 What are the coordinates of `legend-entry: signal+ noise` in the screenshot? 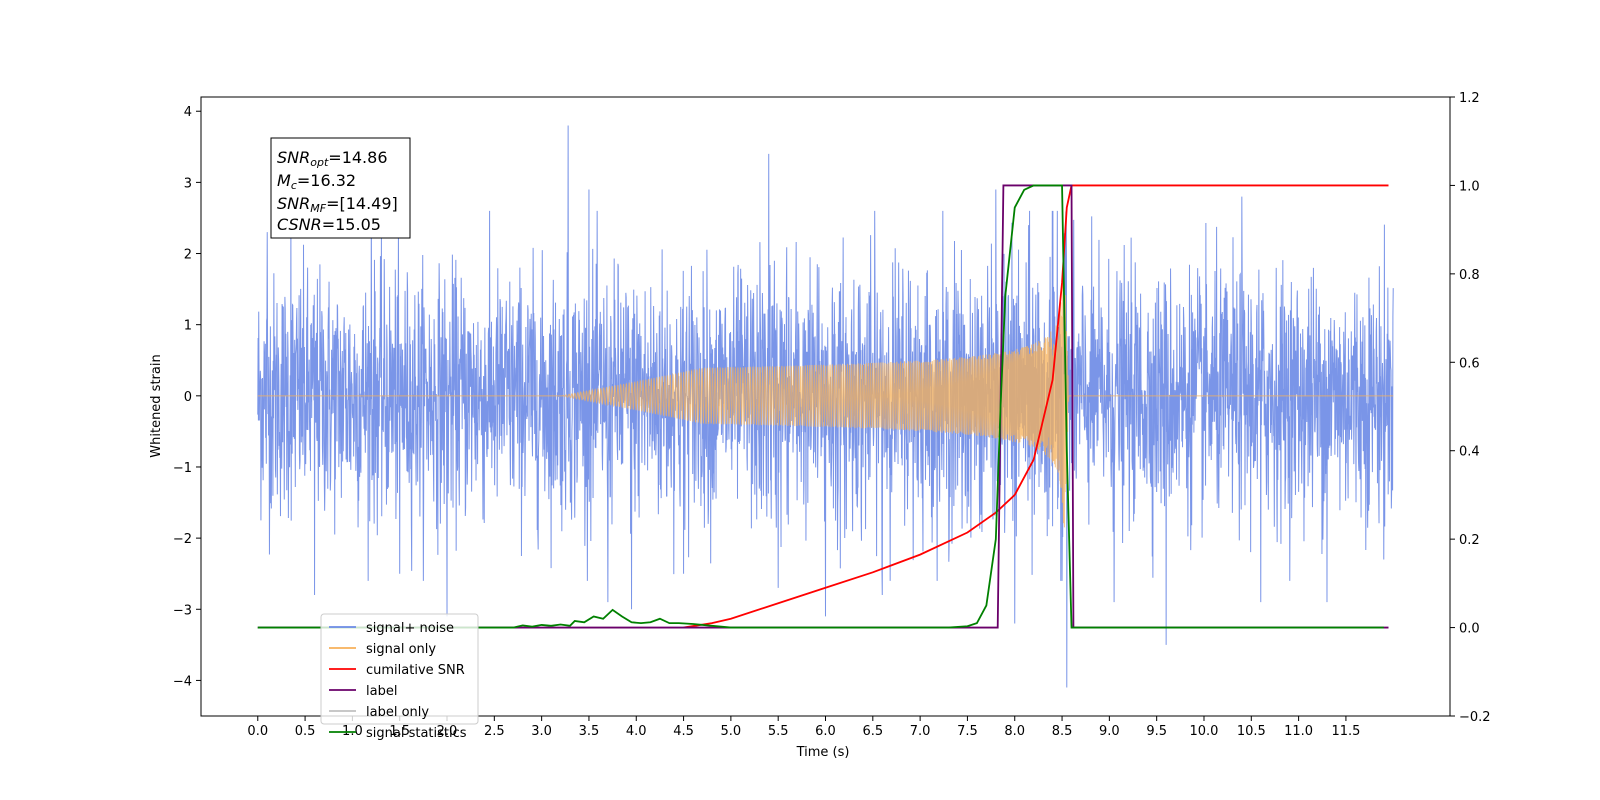 It's located at (410, 628).